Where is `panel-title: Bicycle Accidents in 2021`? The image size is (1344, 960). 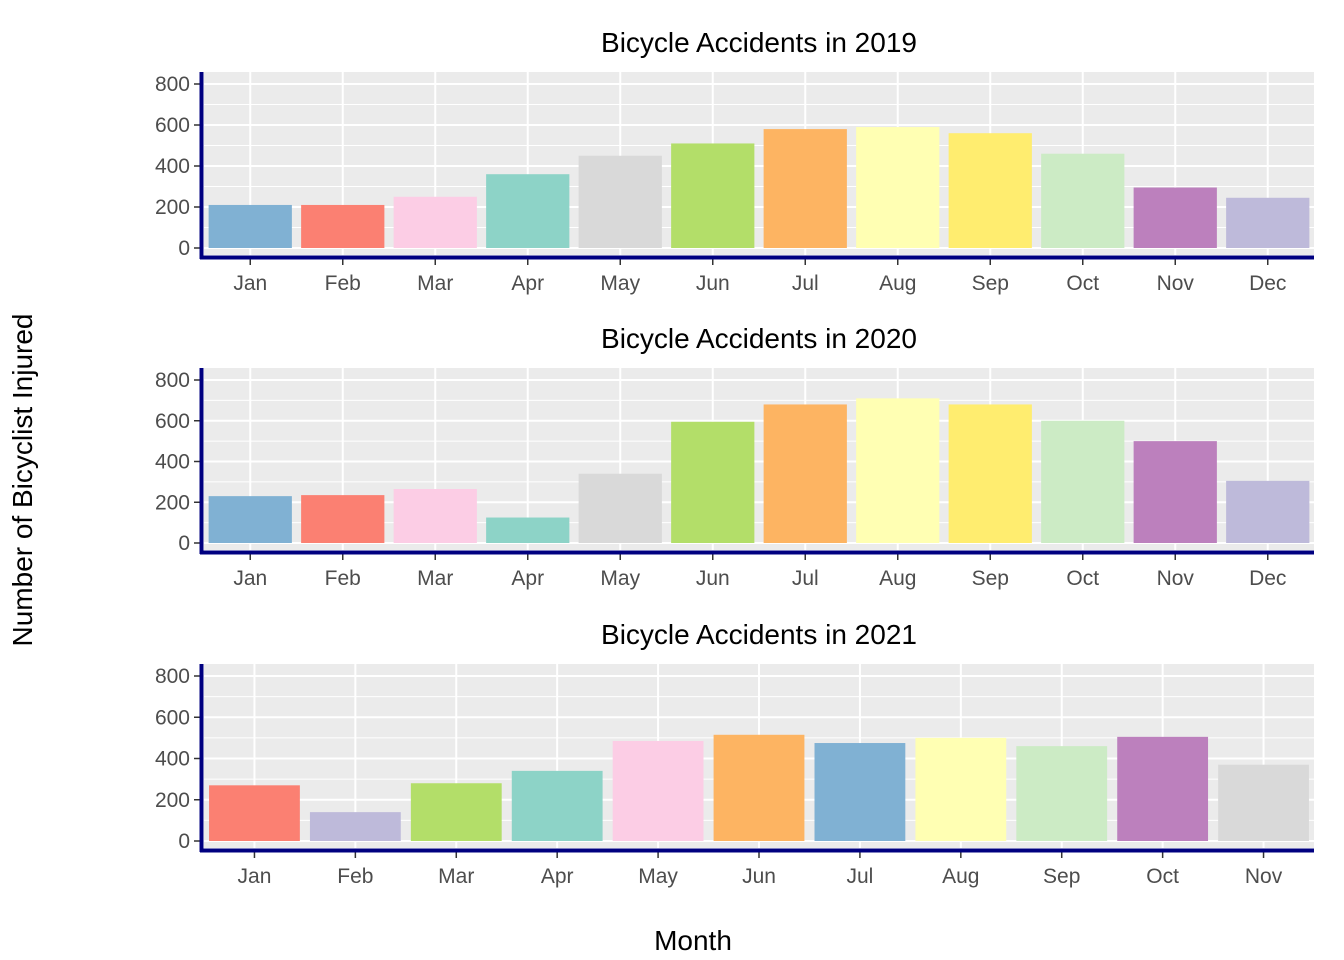
panel-title: Bicycle Accidents in 2021 is located at coordinates (759, 634).